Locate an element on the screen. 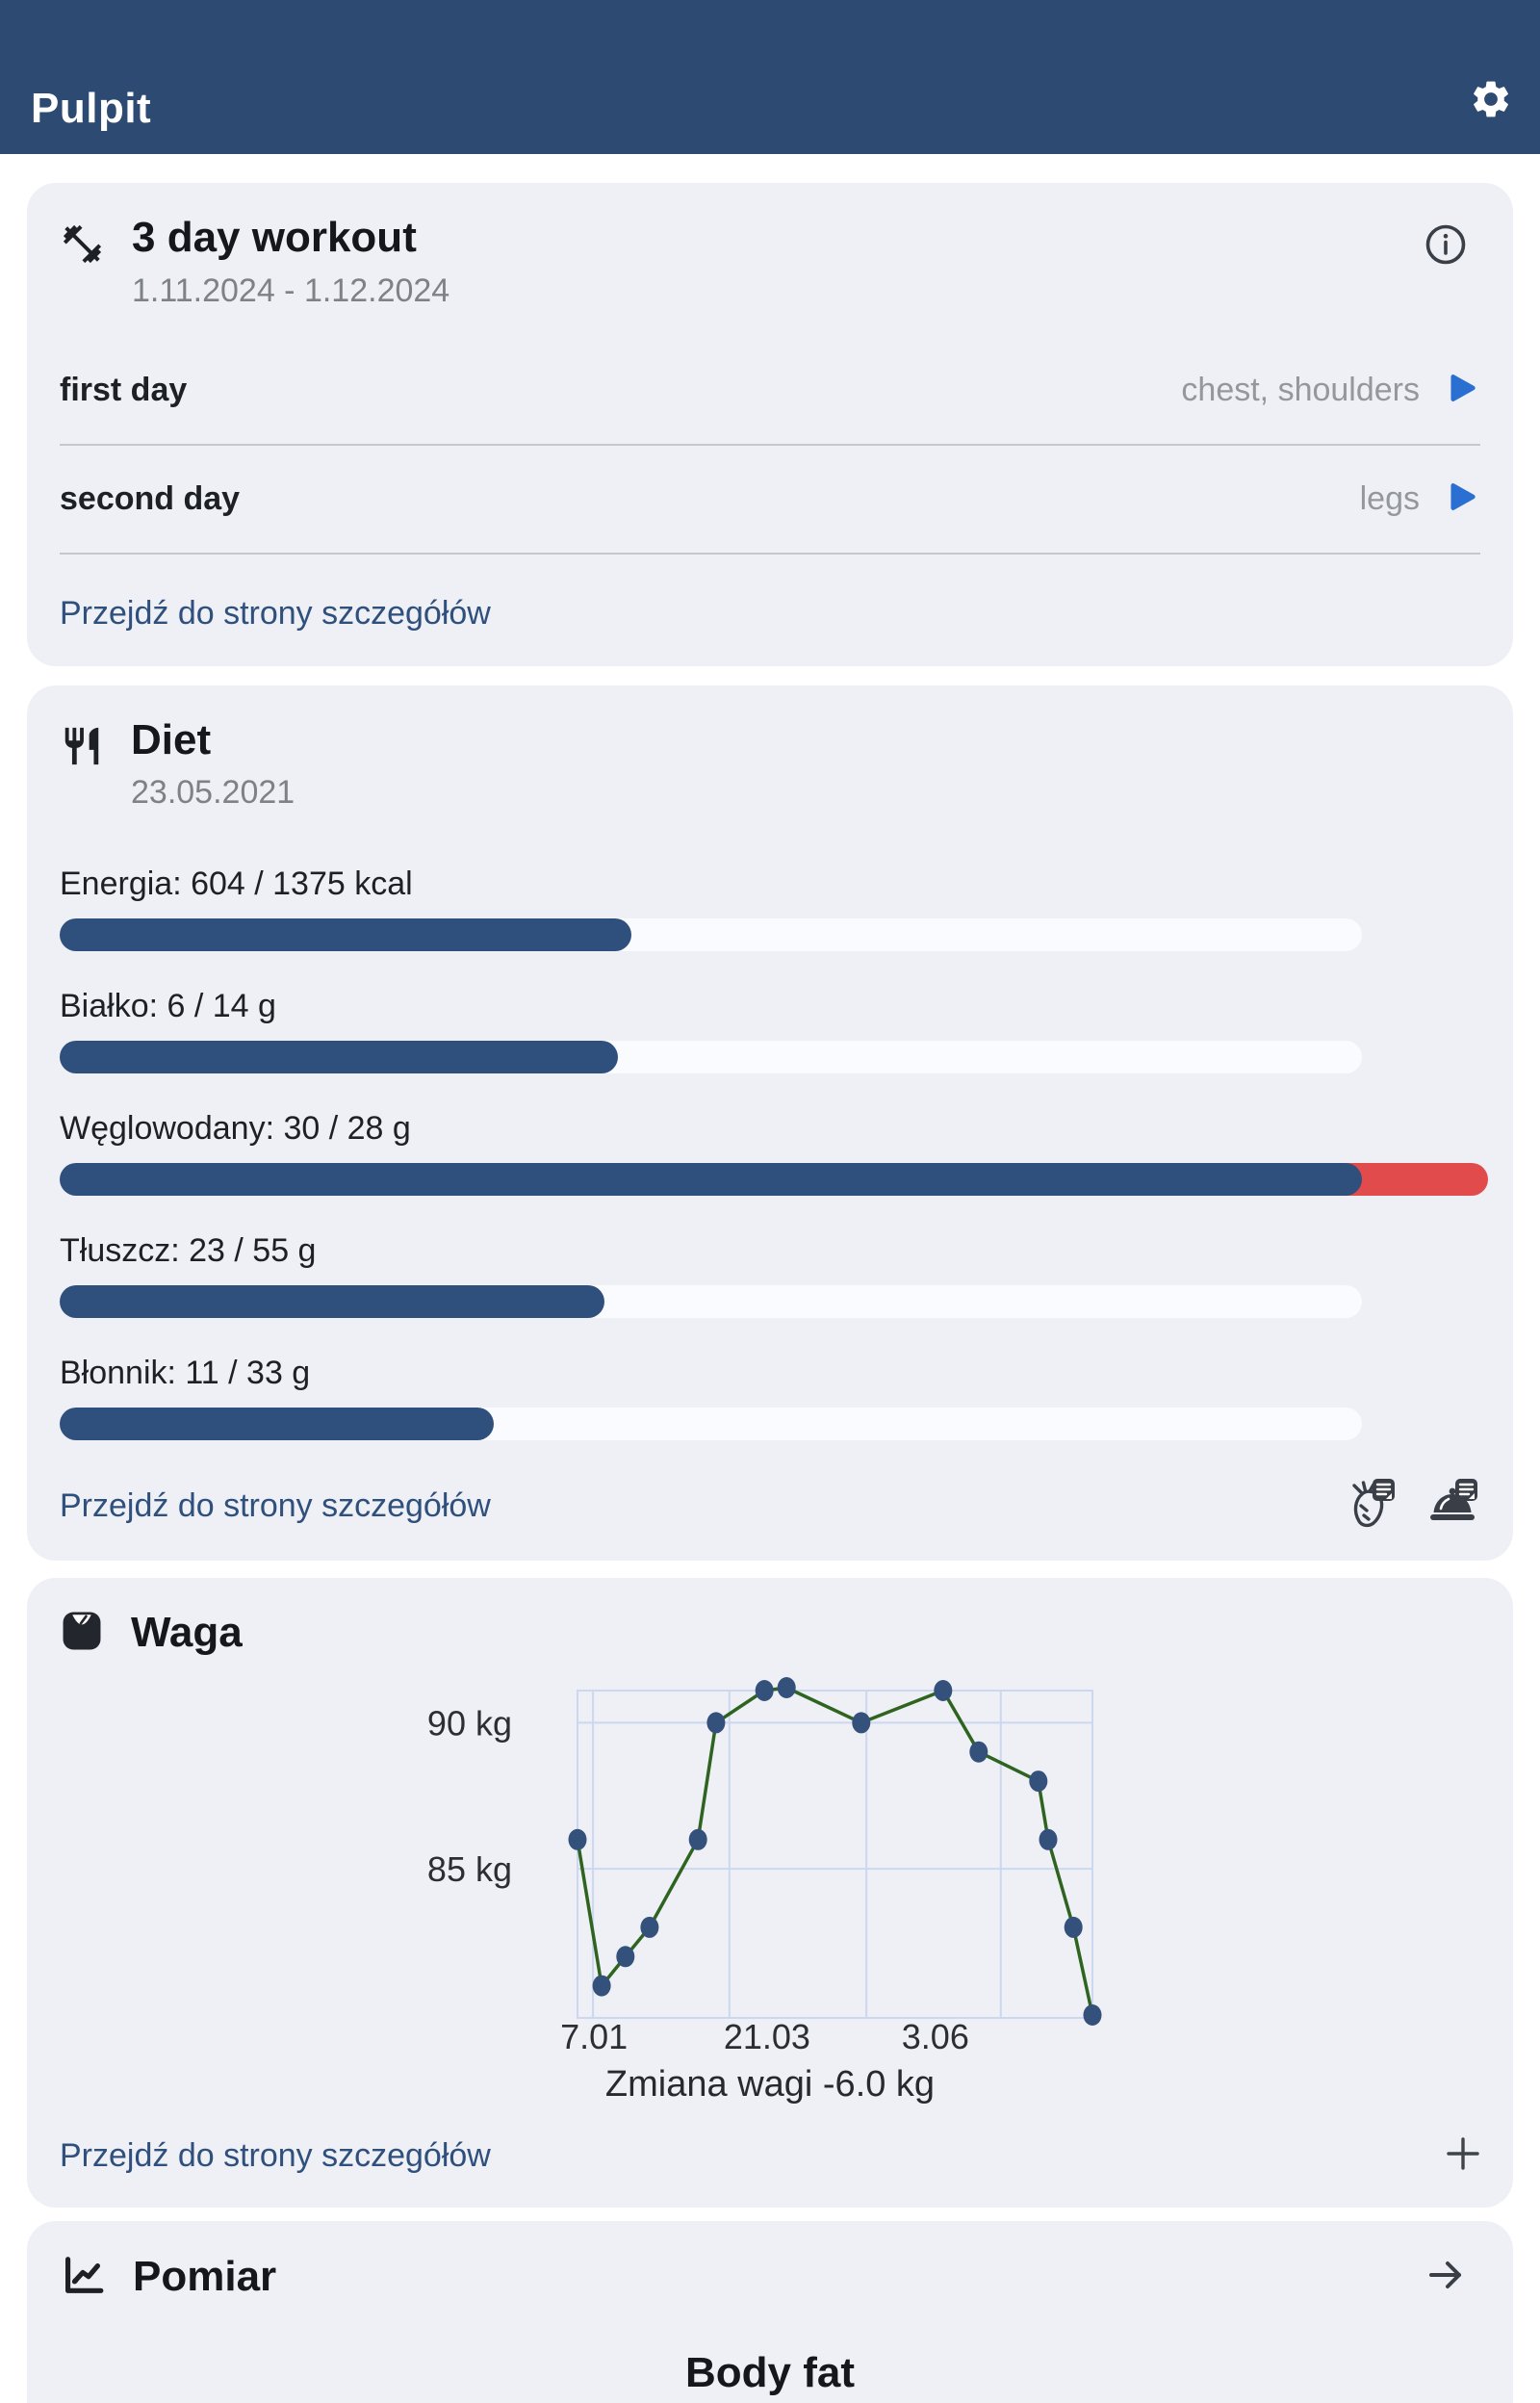 Image resolution: width=1540 pixels, height=2403 pixels. macro-label: Węglowodany: 30 / 28 g is located at coordinates (235, 1129).